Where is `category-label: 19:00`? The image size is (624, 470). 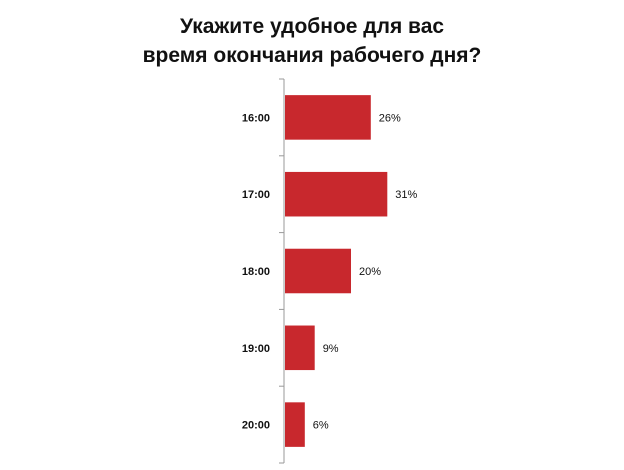
category-label: 19:00 is located at coordinates (256, 349).